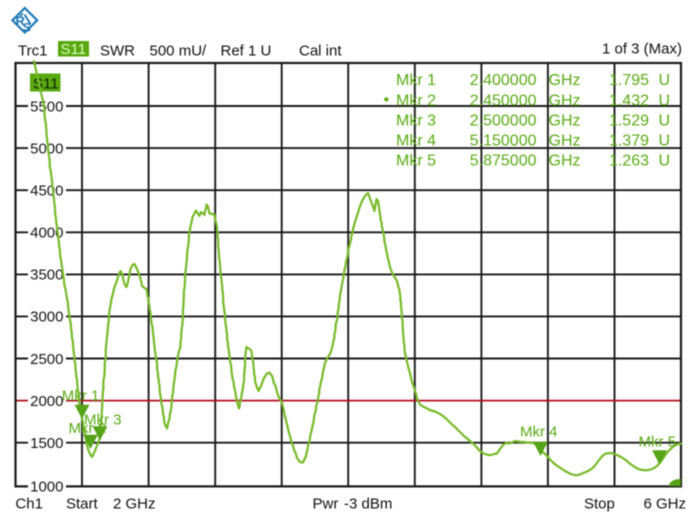  I want to click on svg-text: 6 GHz, so click(665, 504).